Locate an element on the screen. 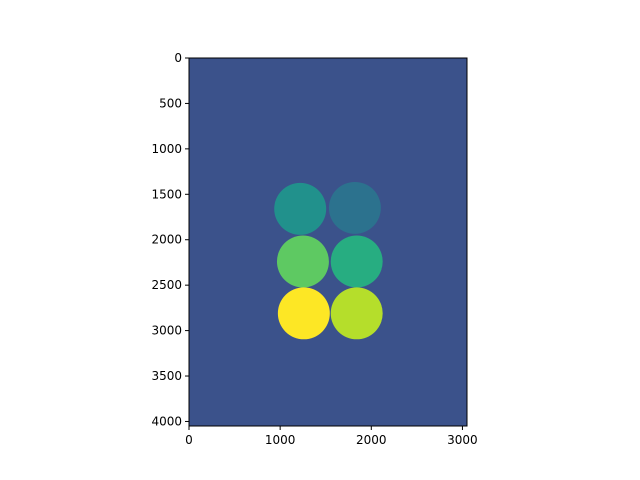  circle-layer is located at coordinates (328, 260).